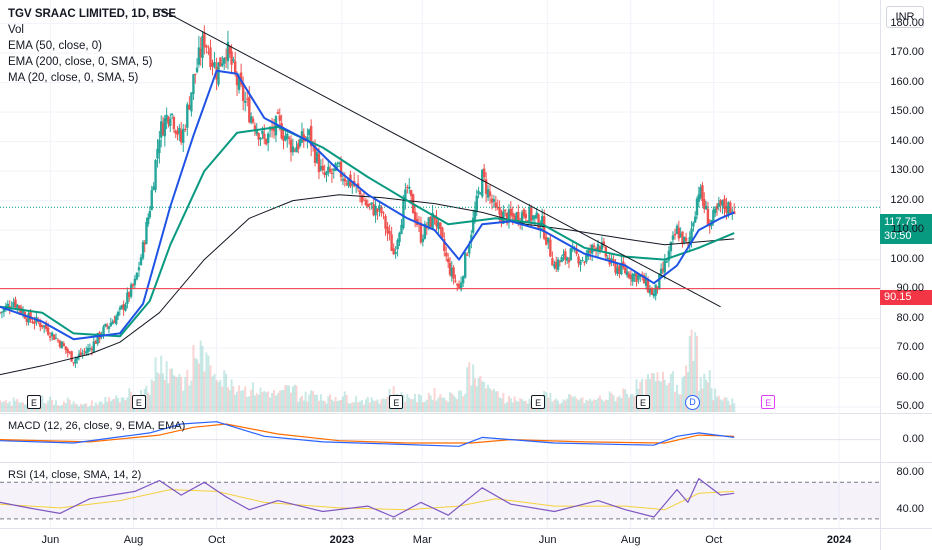 The width and height of the screenshot is (932, 550). What do you see at coordinates (80, 62) in the screenshot?
I see `legend-ema200: EMA (200, close, 0, SMA, 5)` at bounding box center [80, 62].